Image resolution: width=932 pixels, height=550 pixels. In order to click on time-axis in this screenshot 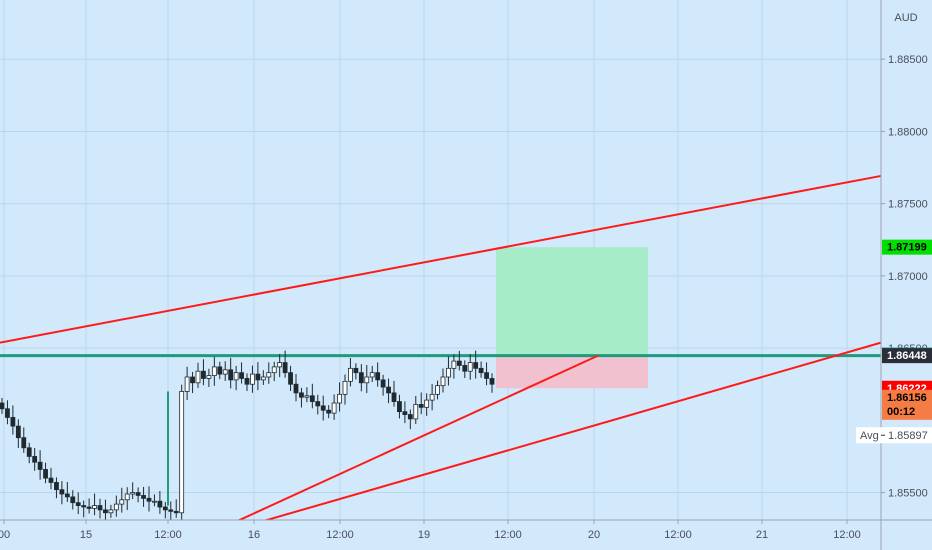, I will do `click(466, 535)`.